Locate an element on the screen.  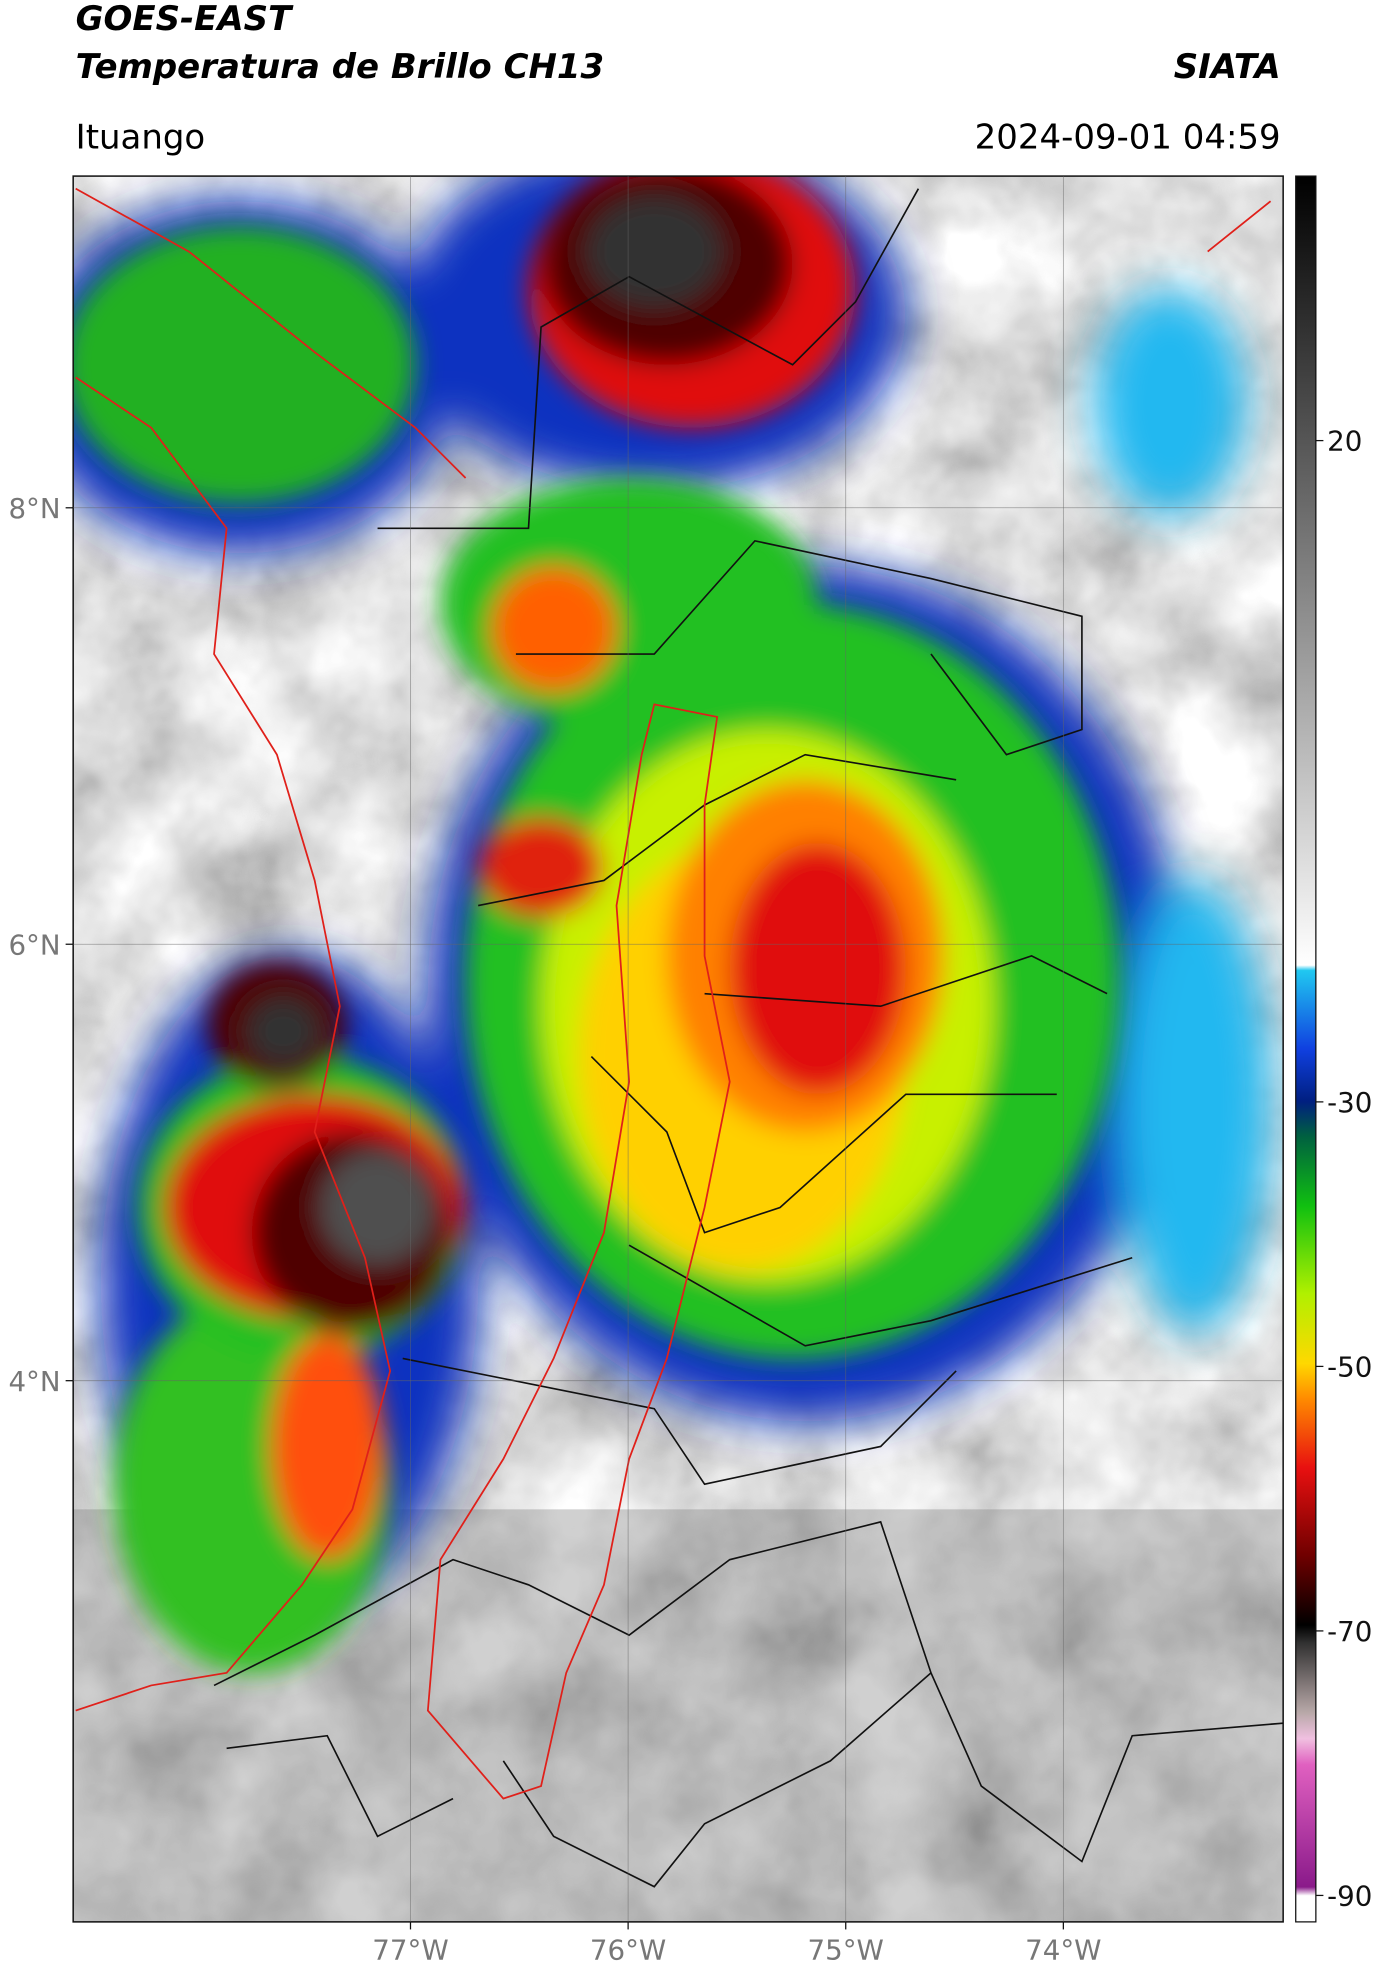
colorbar is located at coordinates (1306, 1049).